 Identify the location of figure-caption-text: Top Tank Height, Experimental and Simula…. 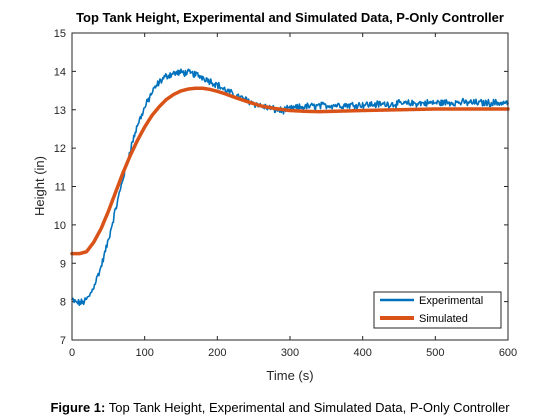
(309, 407).